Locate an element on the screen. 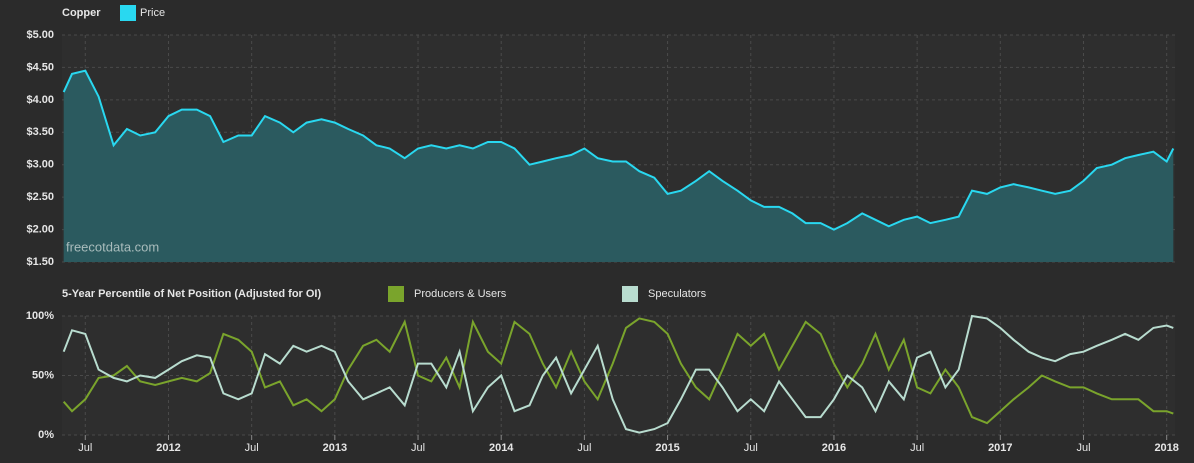 The width and height of the screenshot is (1194, 463). watermark: freecotdata.com is located at coordinates (112, 246).